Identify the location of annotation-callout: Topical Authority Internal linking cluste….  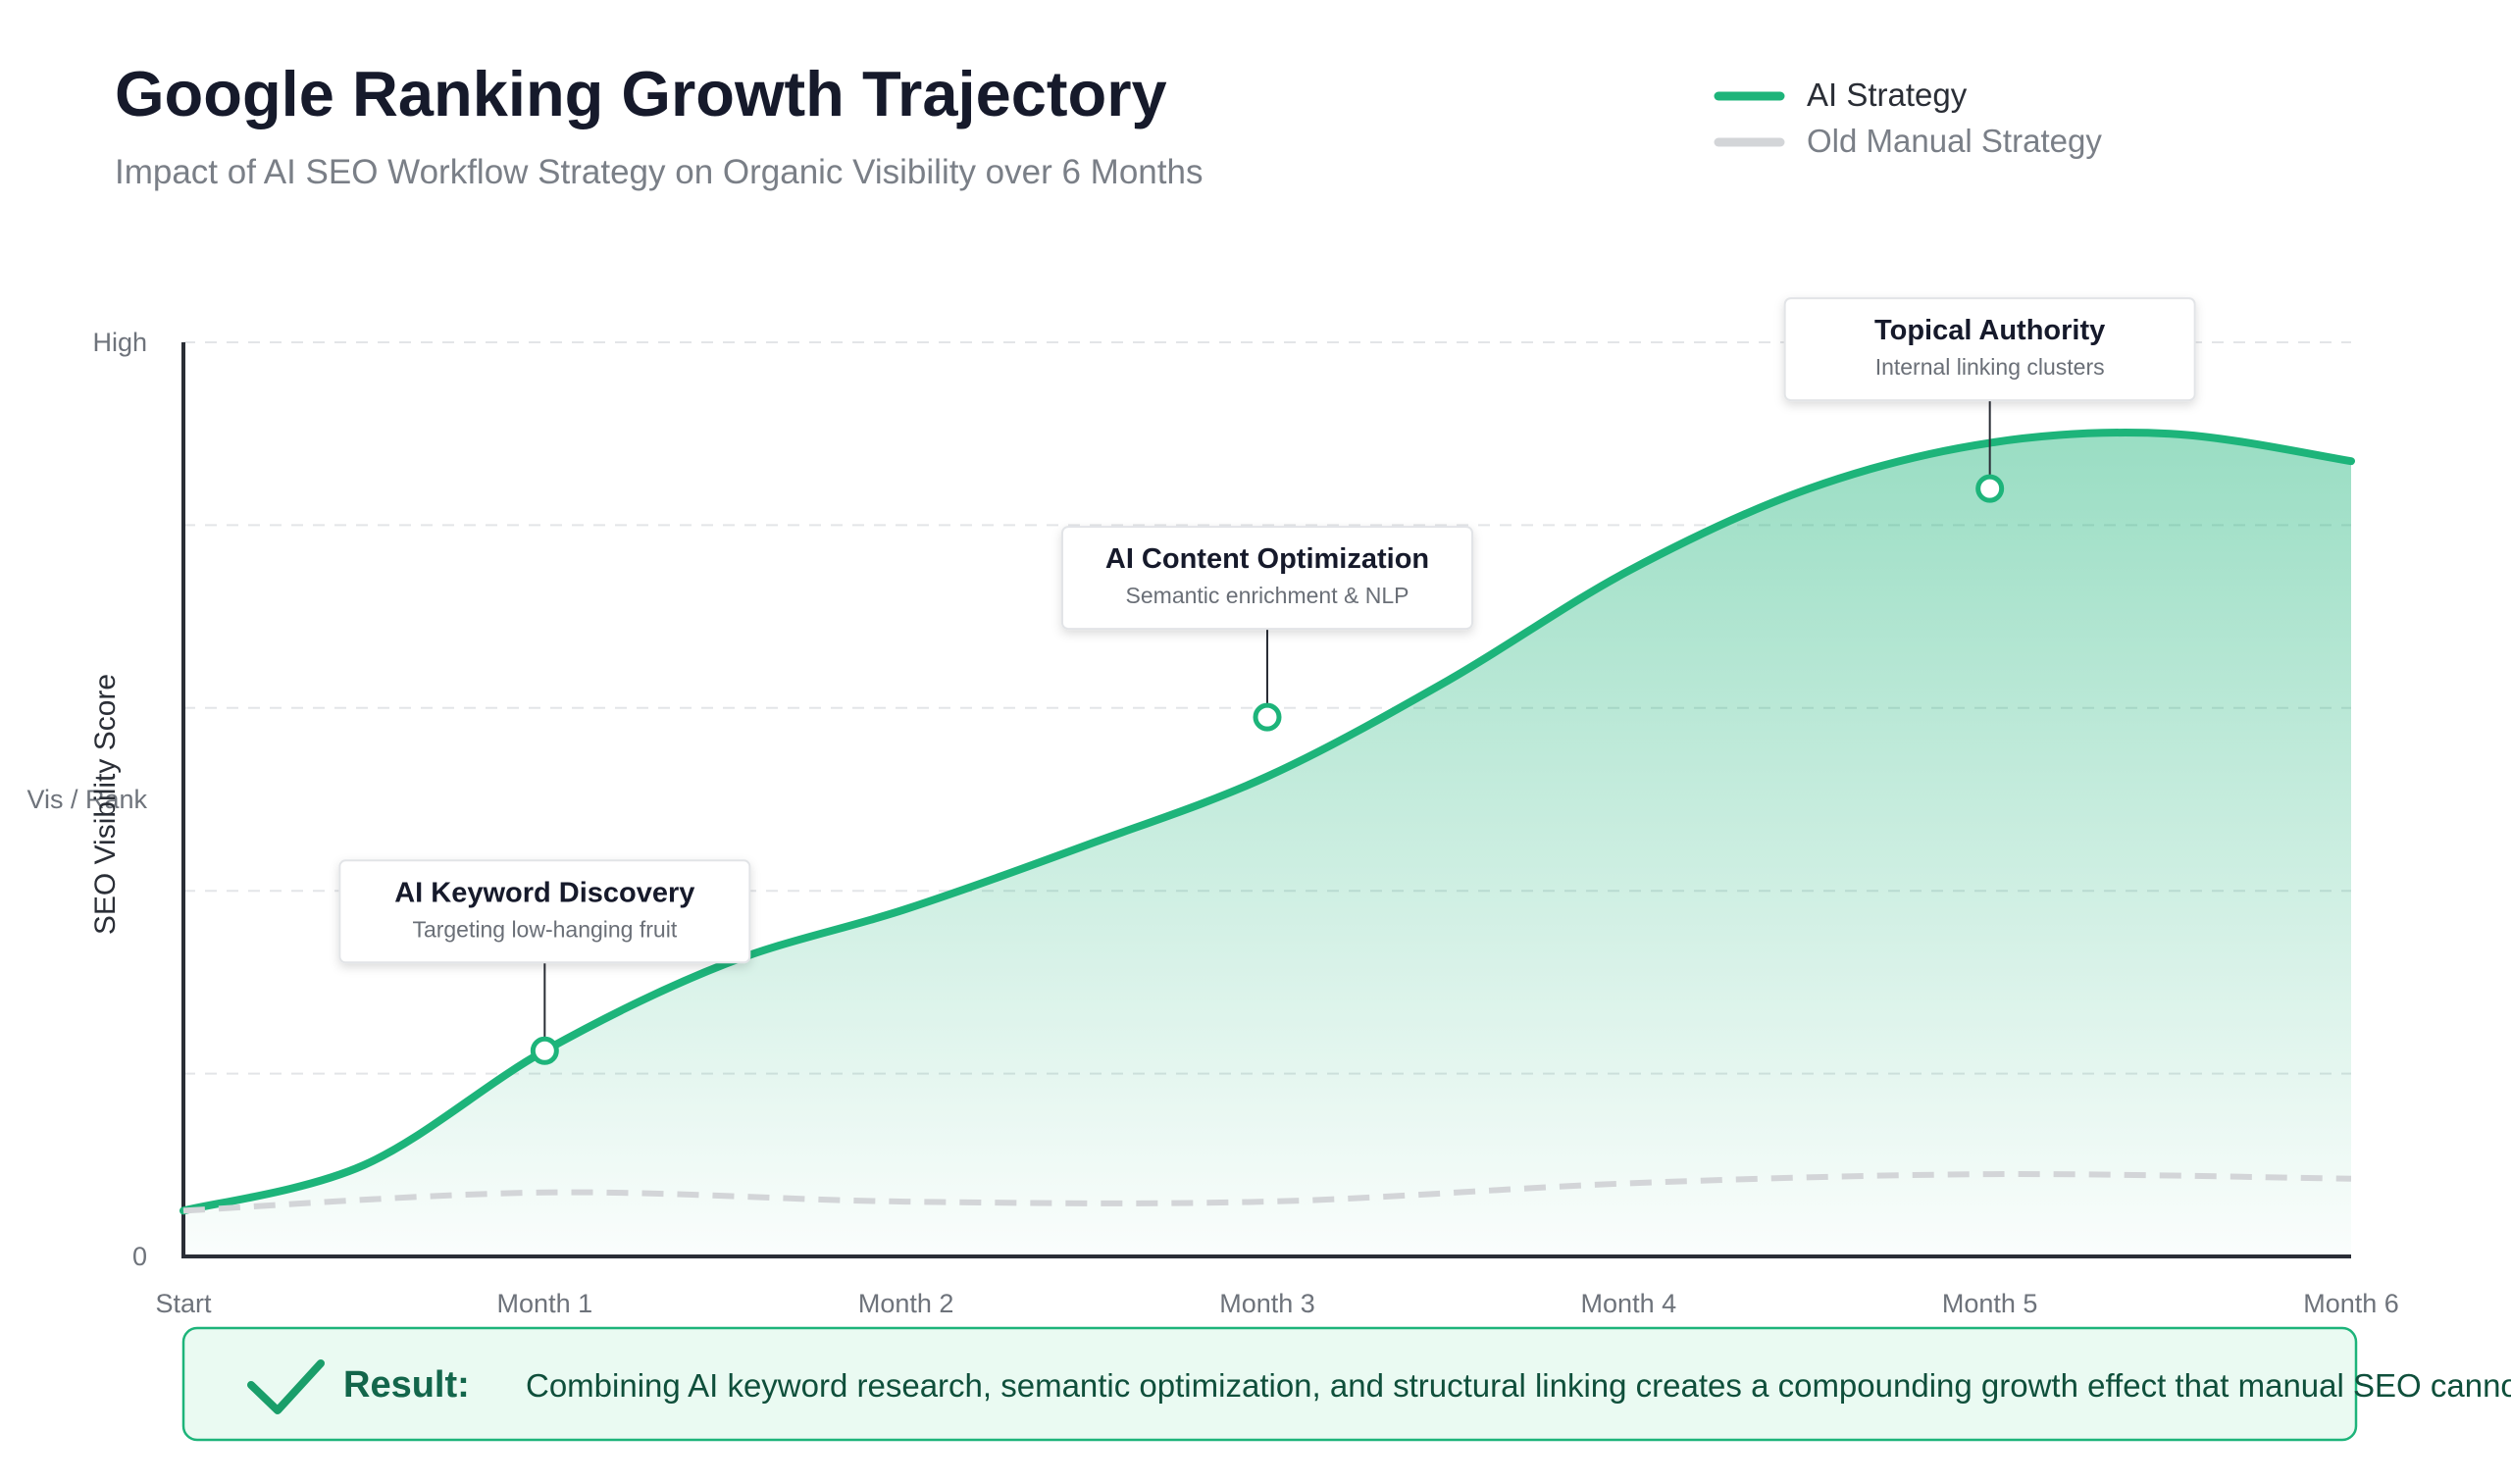
(1989, 400).